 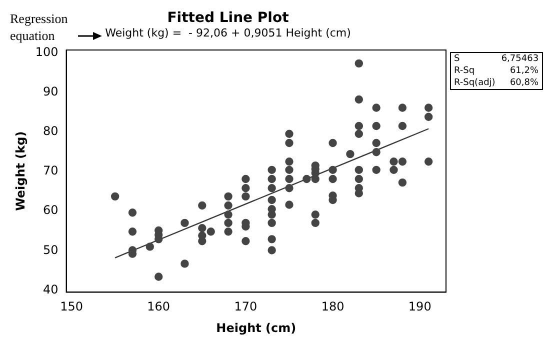 I want to click on y-tick-label: 80, so click(x=50, y=131).